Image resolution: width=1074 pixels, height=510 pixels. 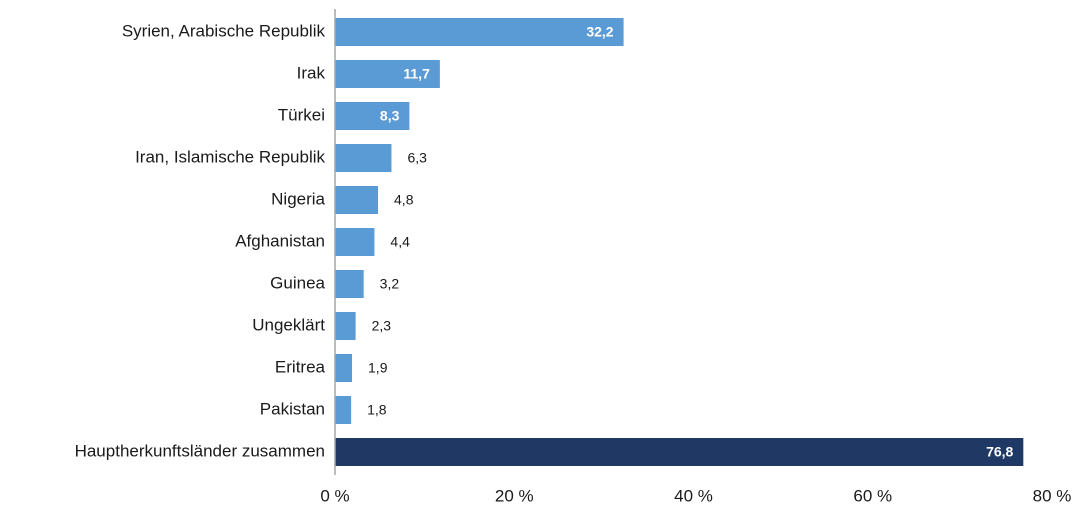 I want to click on y-tick-label: Syrien, Arabische Republik, so click(x=224, y=30).